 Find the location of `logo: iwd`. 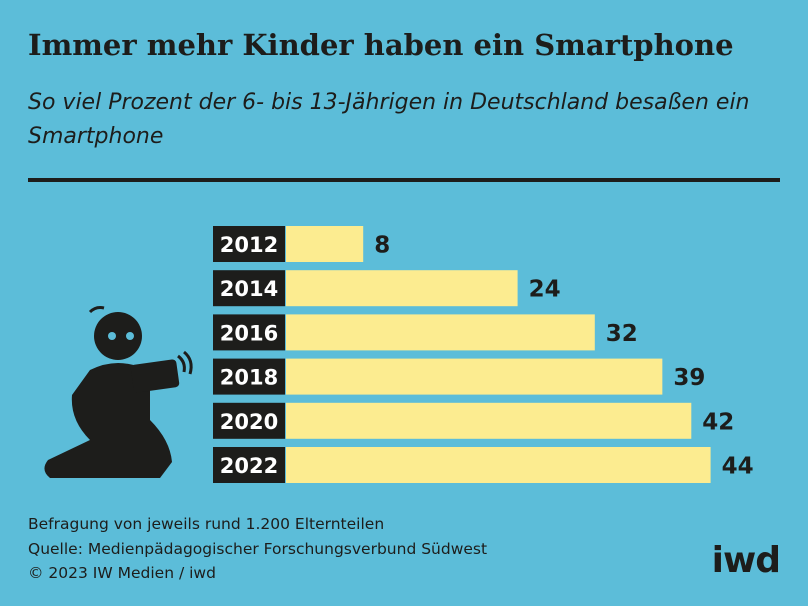

logo: iwd is located at coordinates (746, 560).